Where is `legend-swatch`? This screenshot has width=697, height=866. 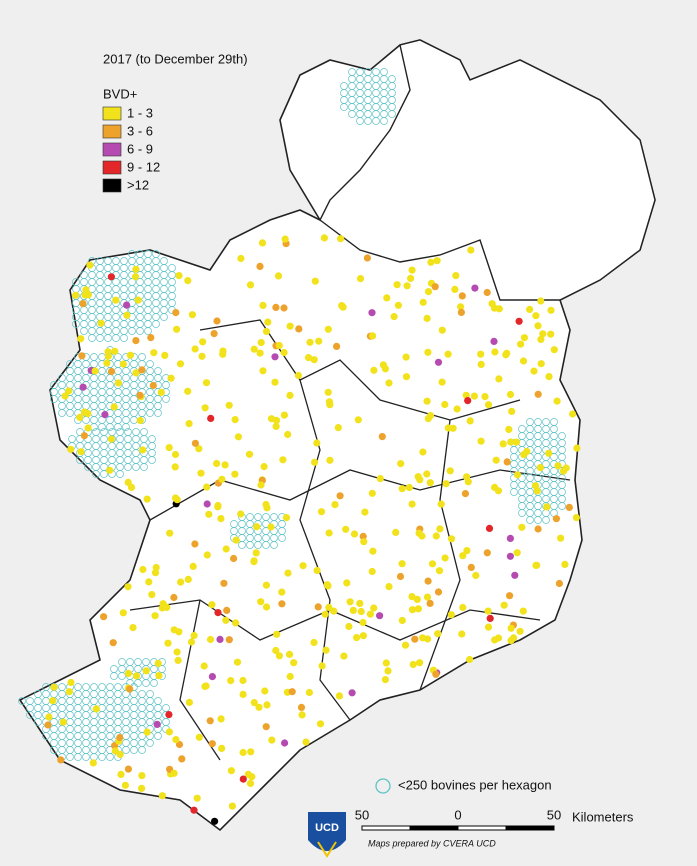 legend-swatch is located at coordinates (112, 185).